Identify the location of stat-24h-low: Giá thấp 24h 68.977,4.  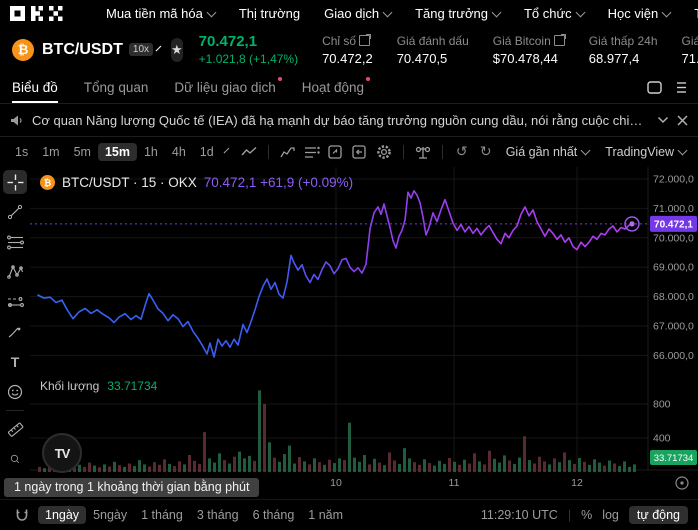
(623, 50).